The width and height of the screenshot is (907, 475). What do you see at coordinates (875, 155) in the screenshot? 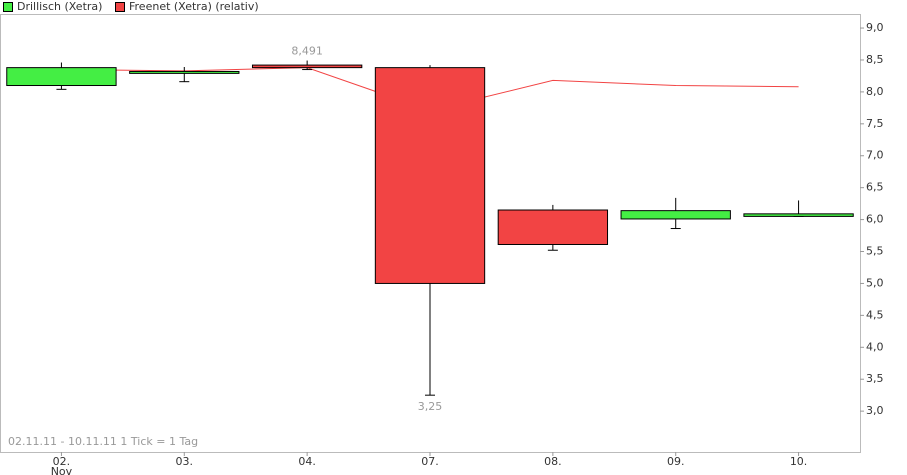
I see `y-tick-label: 7,0` at bounding box center [875, 155].